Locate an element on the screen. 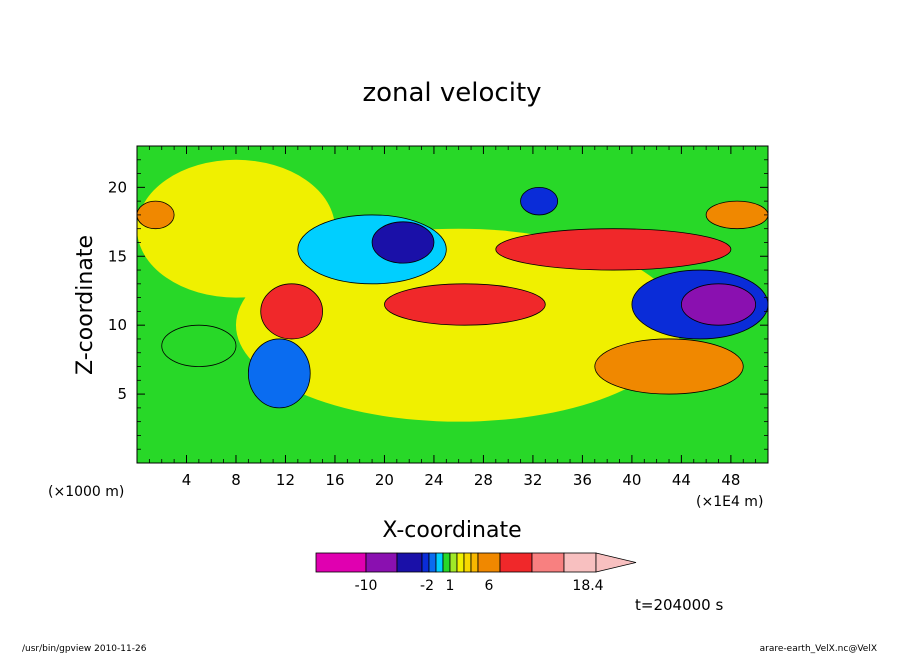 The width and height of the screenshot is (904, 654). x-tick-label: 4 is located at coordinates (187, 480).